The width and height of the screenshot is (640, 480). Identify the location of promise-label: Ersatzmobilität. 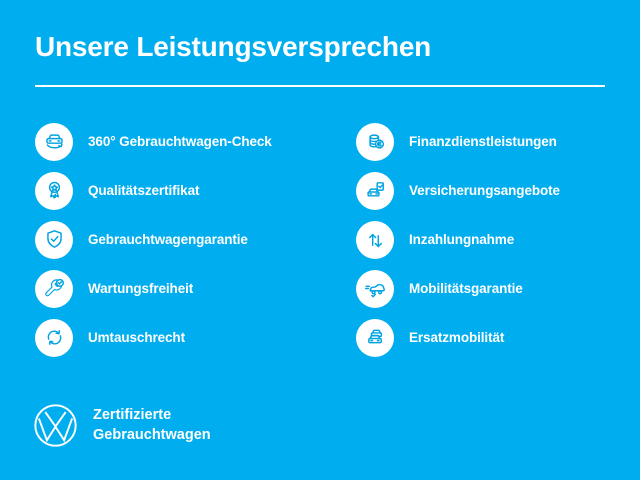
(457, 338).